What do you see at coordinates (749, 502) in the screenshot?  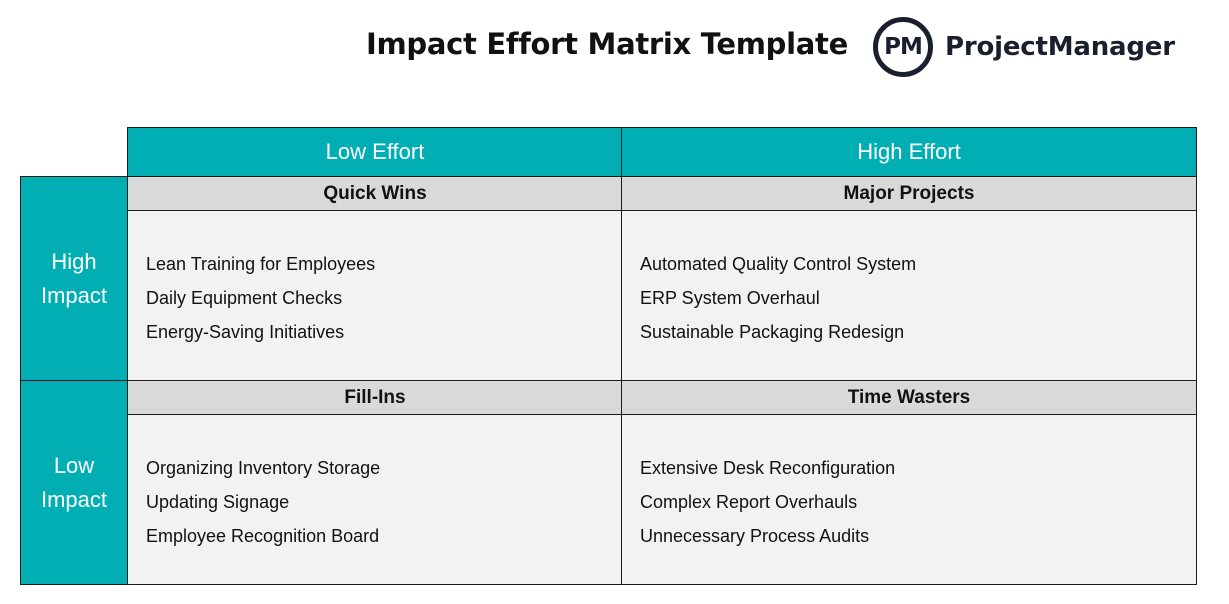 I see `list-item: Complex Report Overhauls` at bounding box center [749, 502].